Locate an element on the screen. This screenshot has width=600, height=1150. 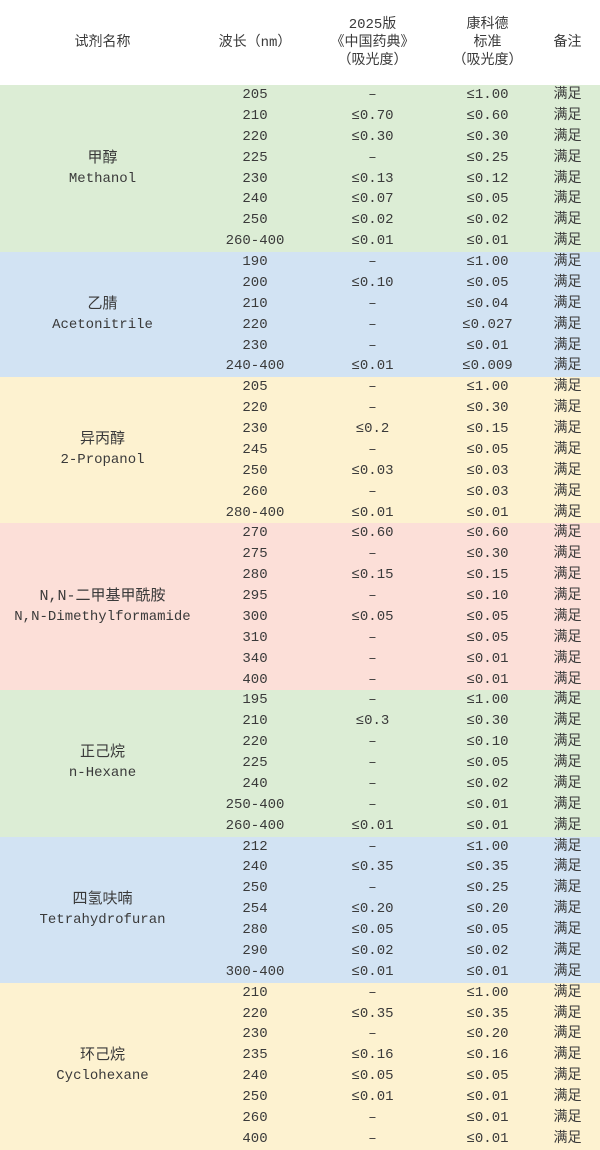
reagent-name-en: Tetrahydrofuran is located at coordinates (102, 919).